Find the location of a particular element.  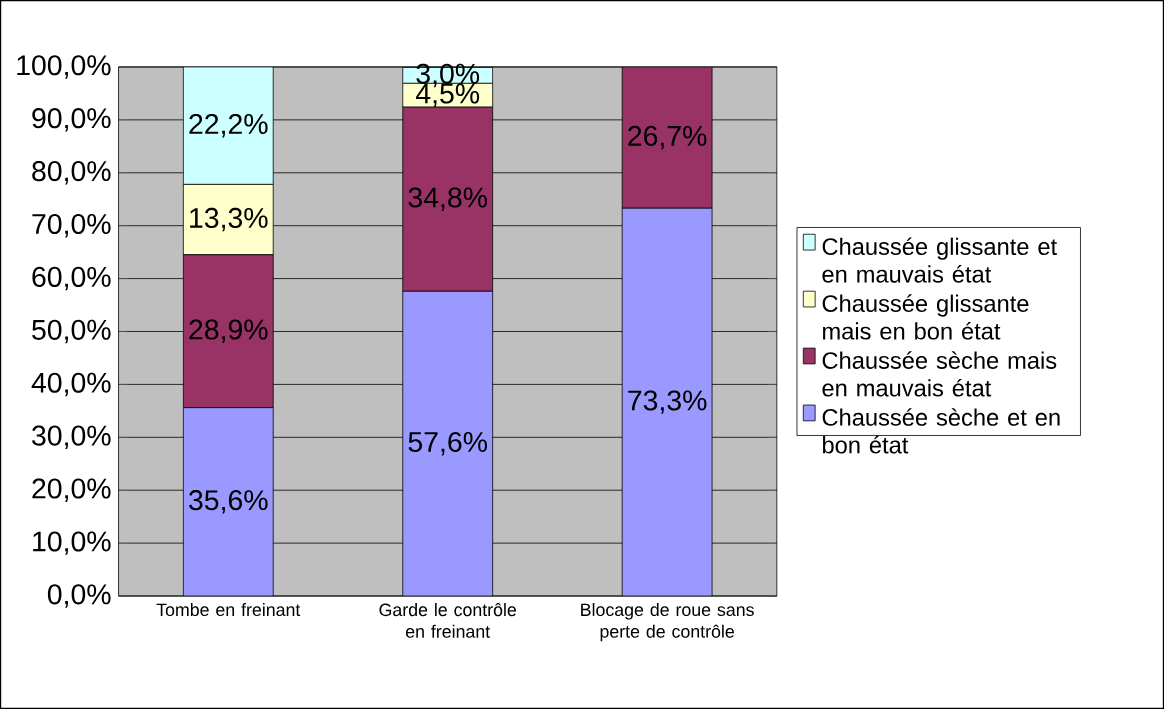

legend-label: Chaussée sèche et en bon état is located at coordinates (941, 431).